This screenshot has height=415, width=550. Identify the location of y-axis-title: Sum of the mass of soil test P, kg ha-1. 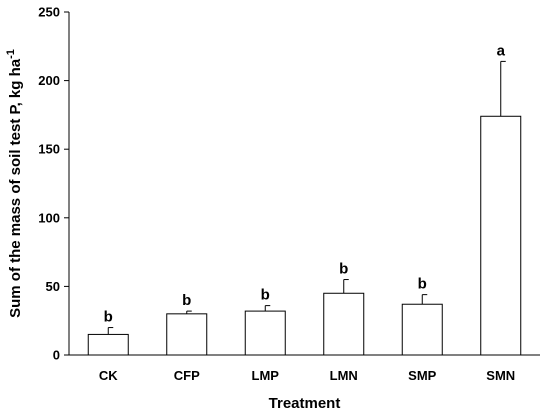
(14, 183).